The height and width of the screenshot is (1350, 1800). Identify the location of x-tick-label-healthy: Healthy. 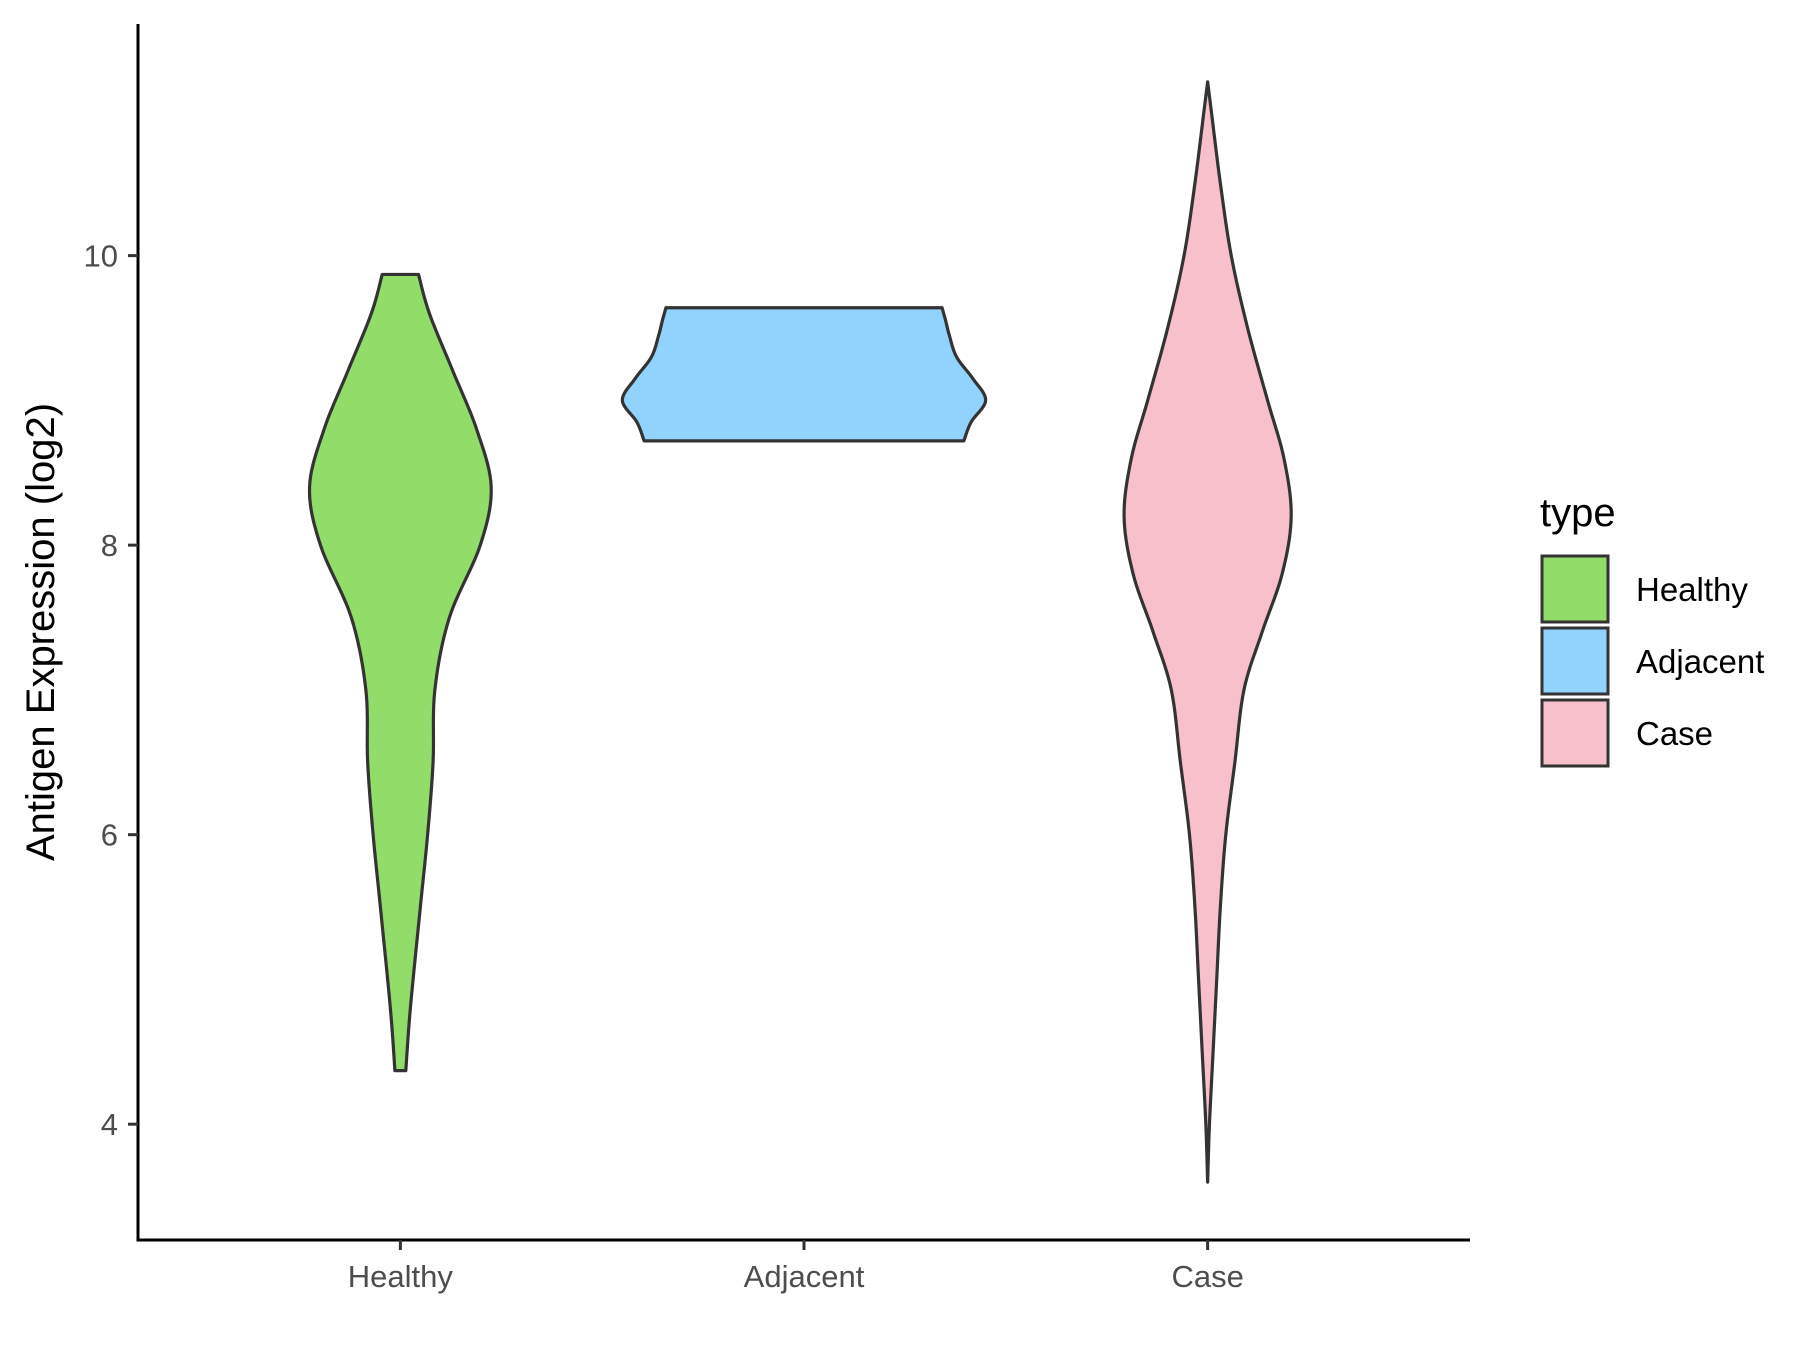
(401, 1276).